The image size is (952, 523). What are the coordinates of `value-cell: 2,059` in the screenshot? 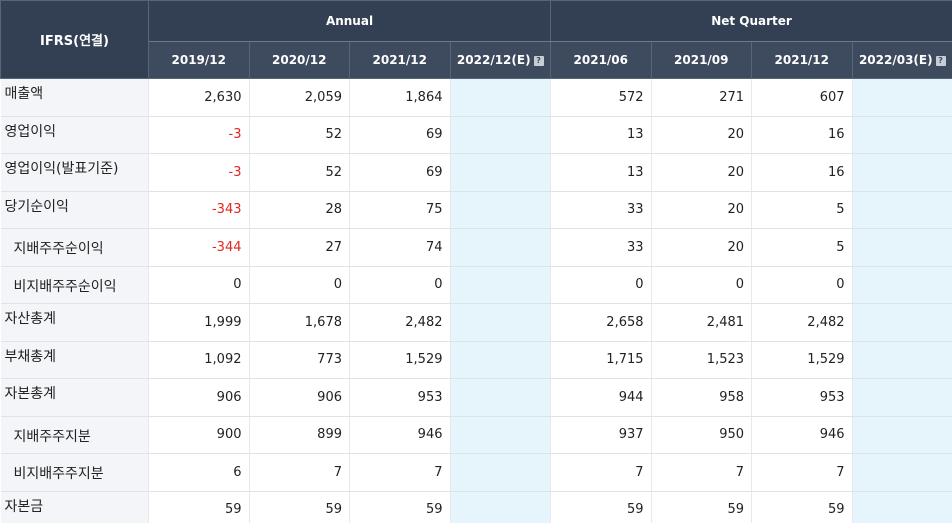 It's located at (299, 97).